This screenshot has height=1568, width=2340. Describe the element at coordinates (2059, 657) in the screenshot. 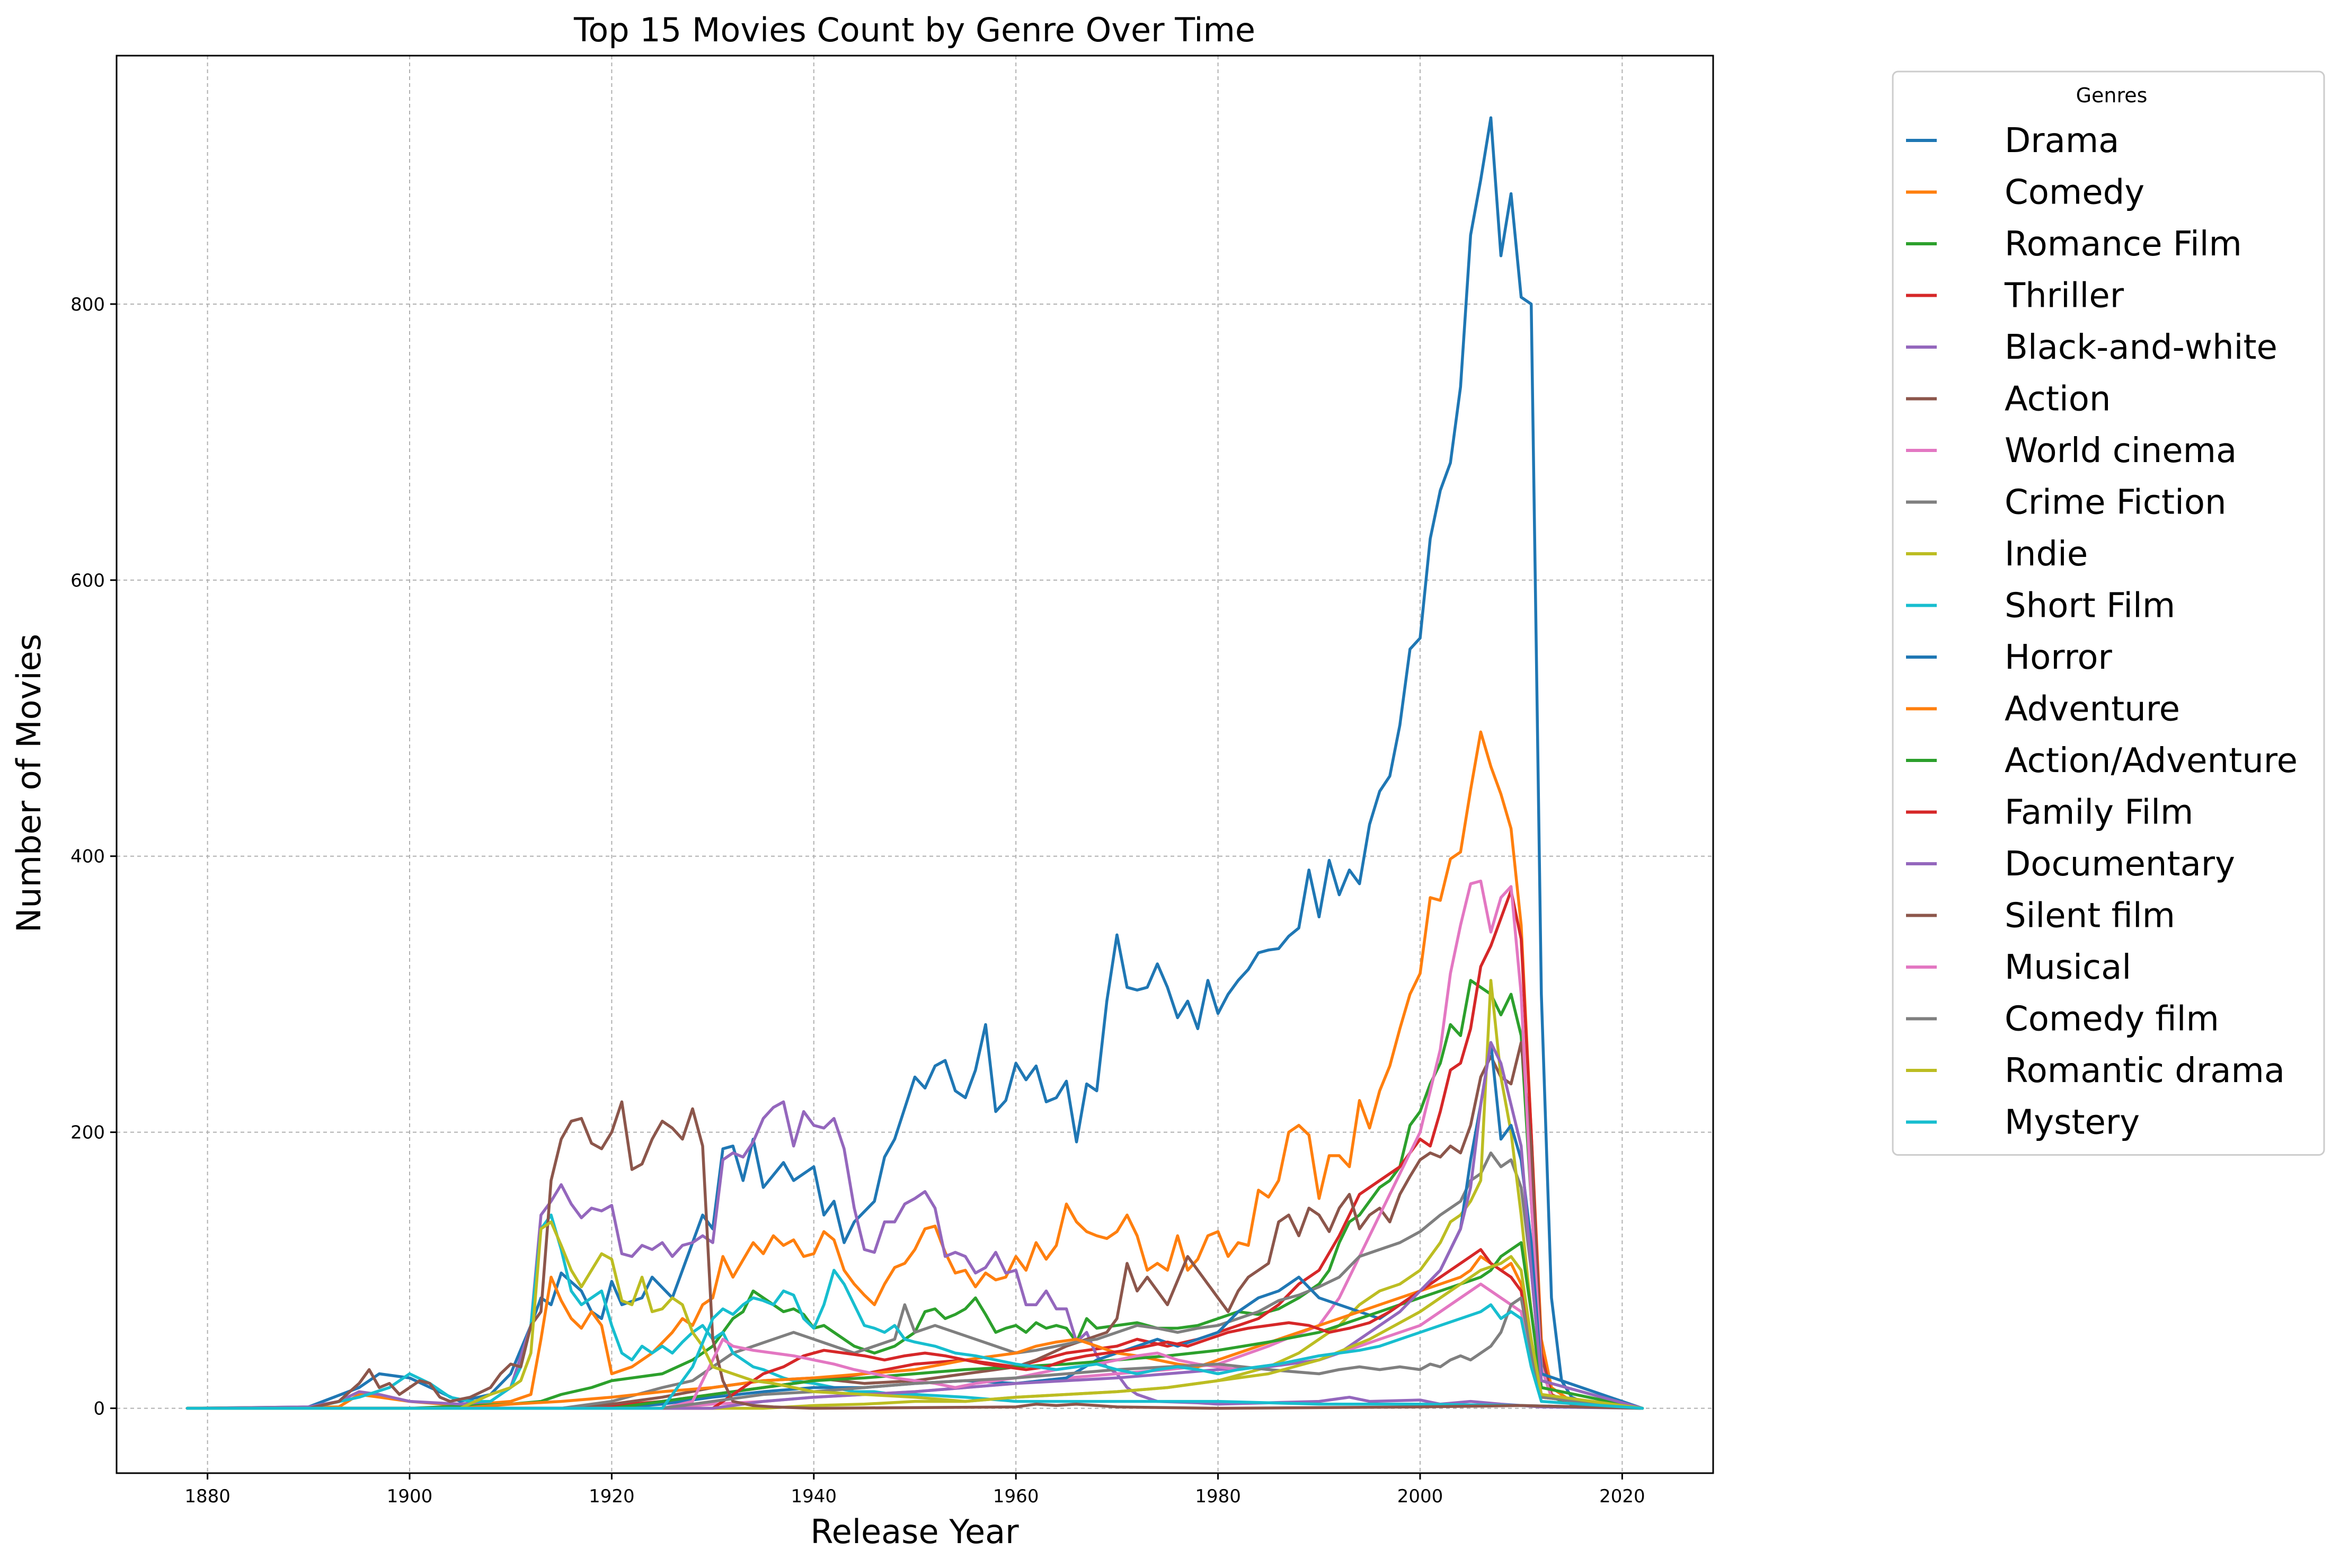

I see `legend-label-horror: Horror` at that location.